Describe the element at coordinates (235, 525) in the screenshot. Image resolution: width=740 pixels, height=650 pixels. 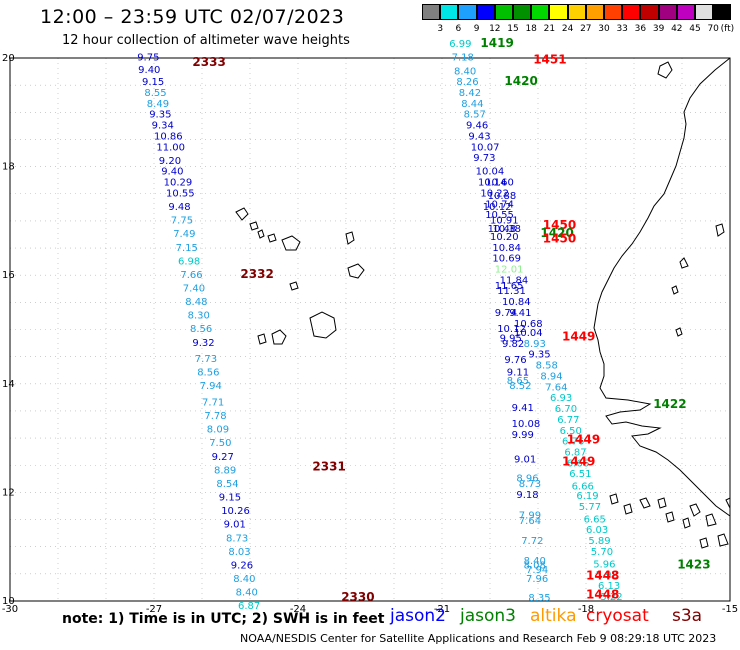
I see `wave-height-value: 9.01` at that location.